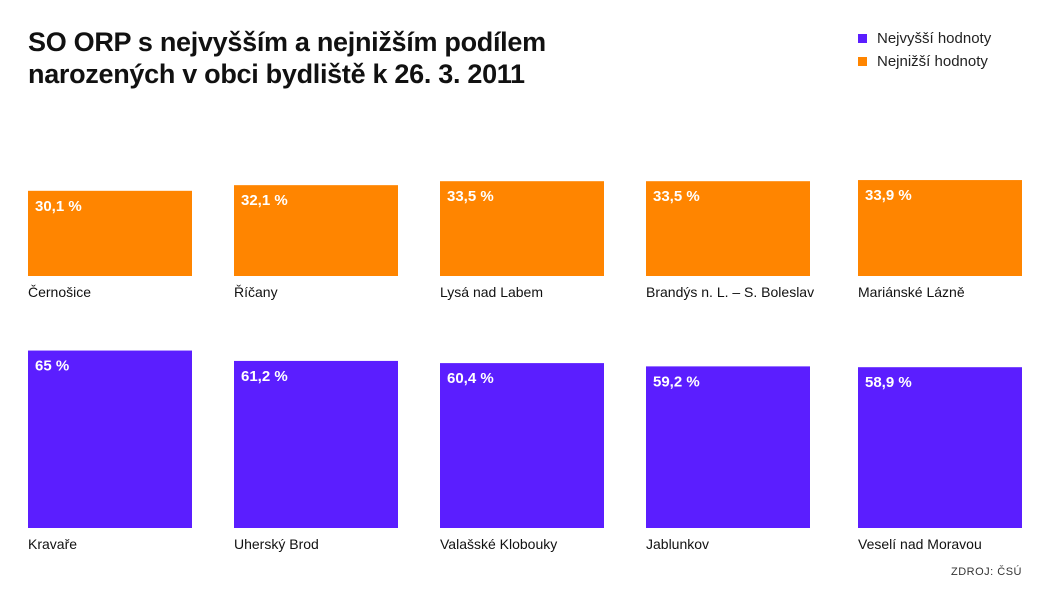 This screenshot has height=591, width=1050. Describe the element at coordinates (276, 544) in the screenshot. I see `category-label-high-1: Uherský Brod` at that location.